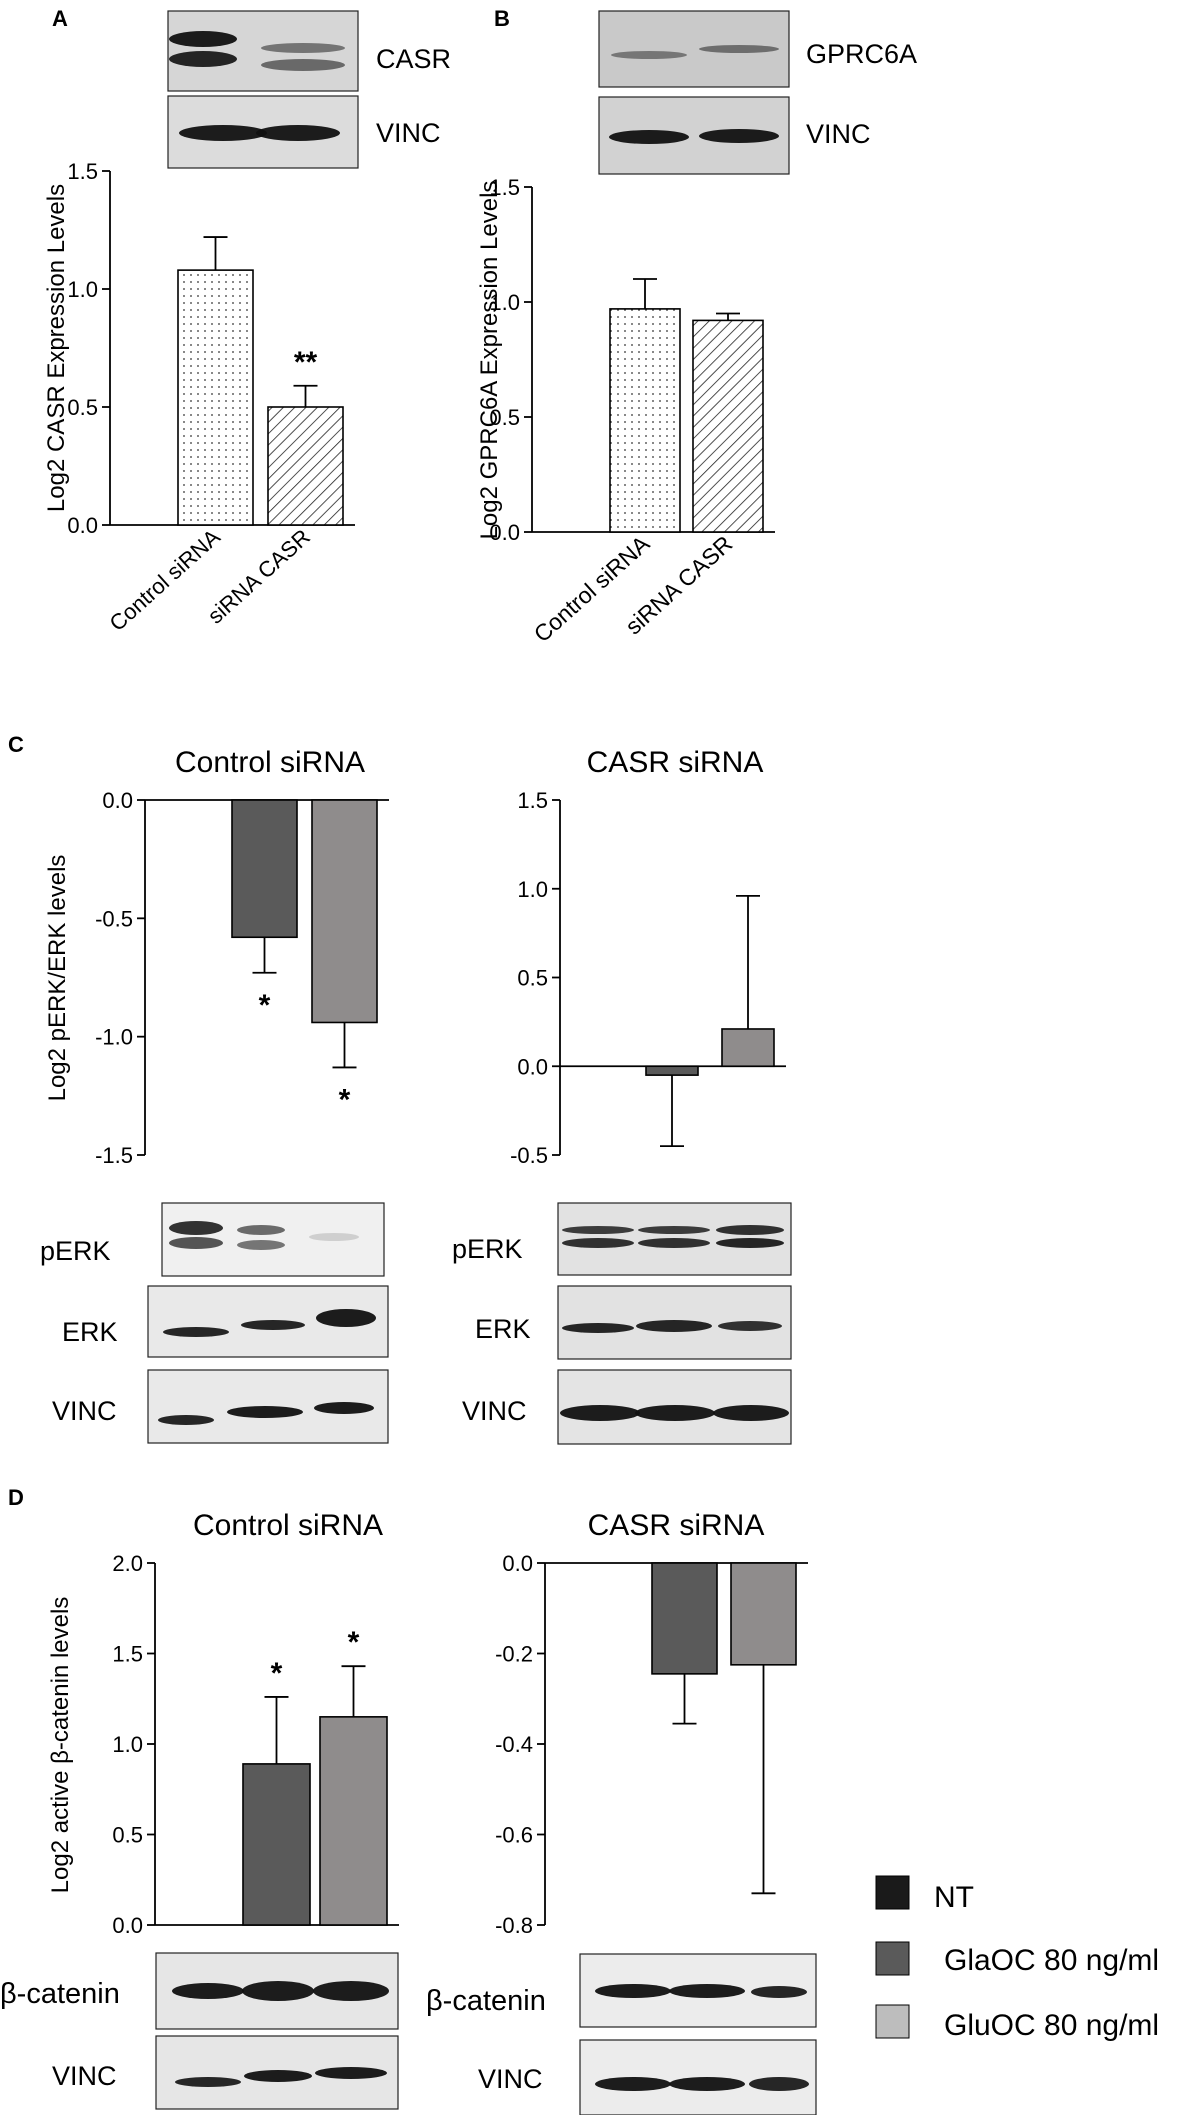 The width and height of the screenshot is (1181, 2115). I want to click on y-tick-label-c-right: 1.0, so click(532, 889).